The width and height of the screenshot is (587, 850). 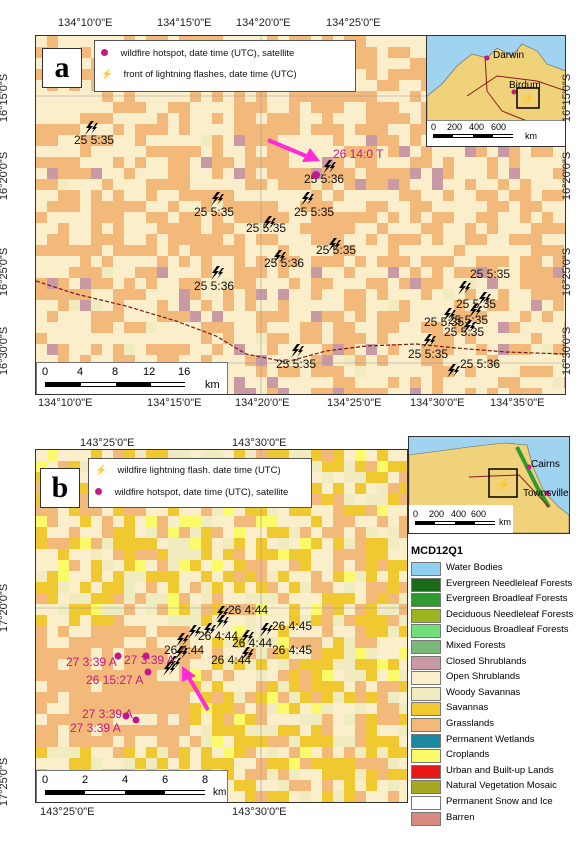 I want to click on lightning-label-b-3: 26 4:45, so click(x=292, y=626).